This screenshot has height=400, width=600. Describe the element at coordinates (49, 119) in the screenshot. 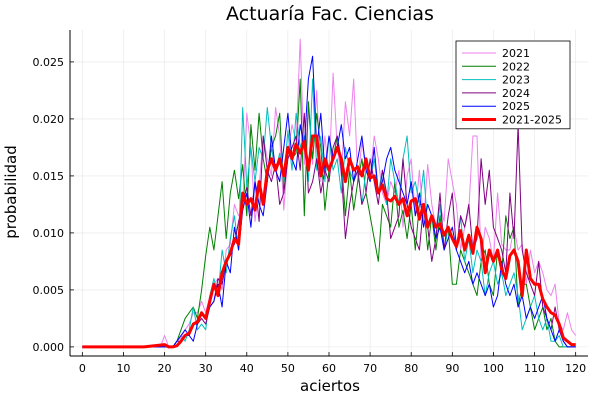

I see `y-tick-label: 0.020` at that location.